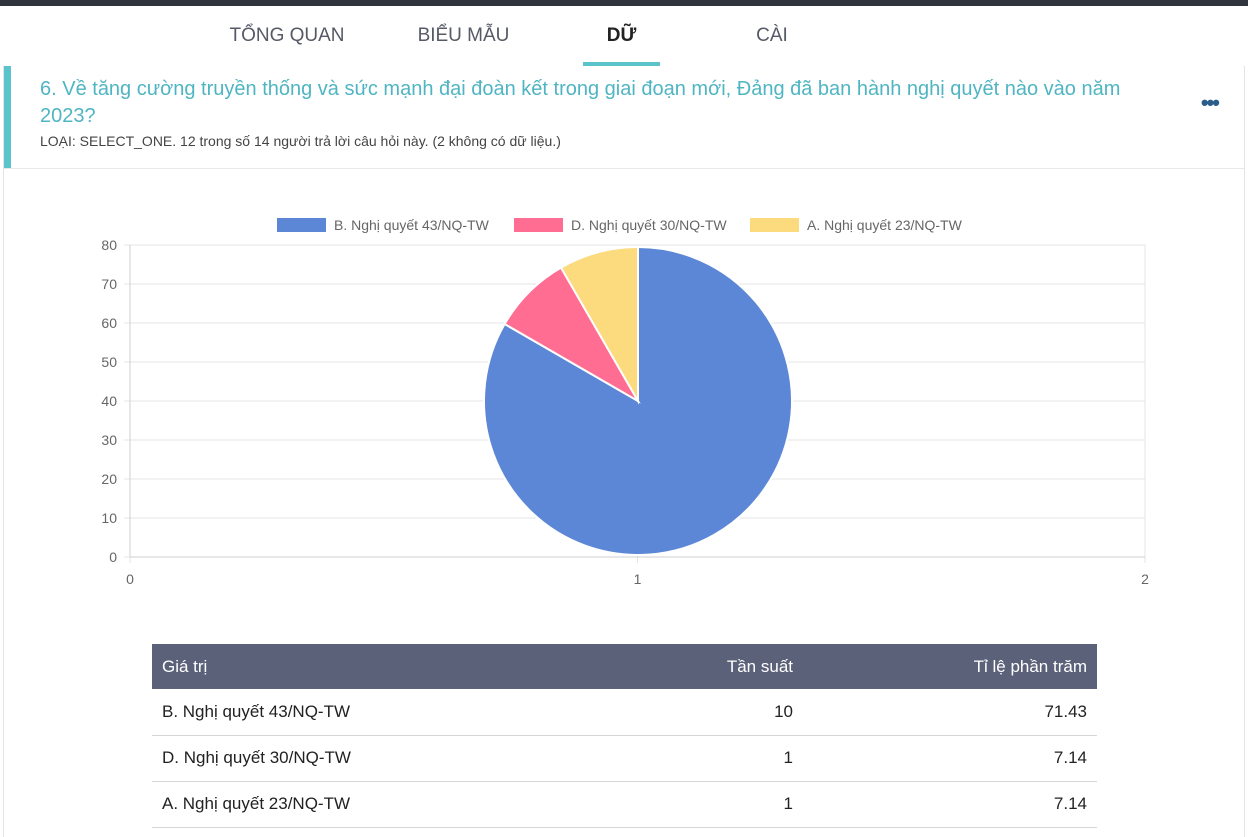 The image size is (1248, 837). I want to click on cell-value: D. Nghị quyết 30/NQ-TW, so click(362, 758).